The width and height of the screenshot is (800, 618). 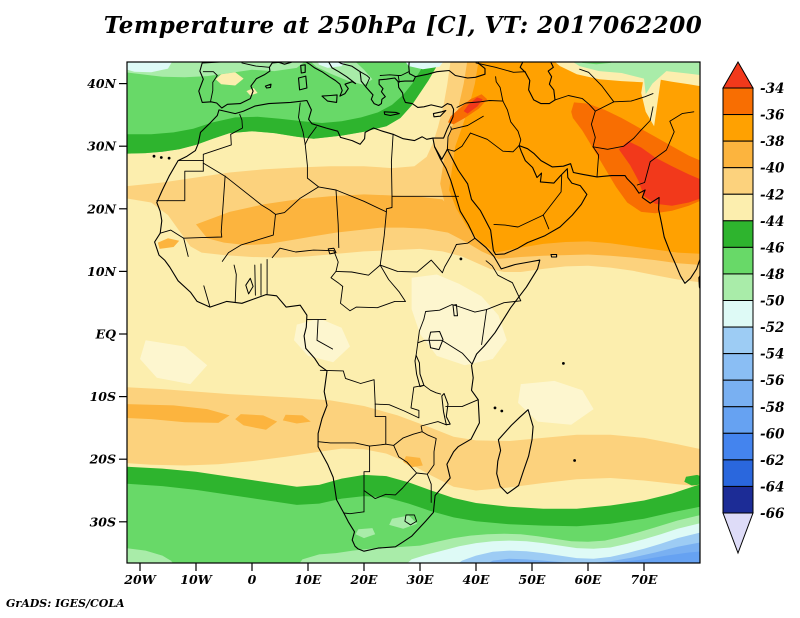 What do you see at coordinates (644, 579) in the screenshot?
I see `x-tick-label: 70E` at bounding box center [644, 579].